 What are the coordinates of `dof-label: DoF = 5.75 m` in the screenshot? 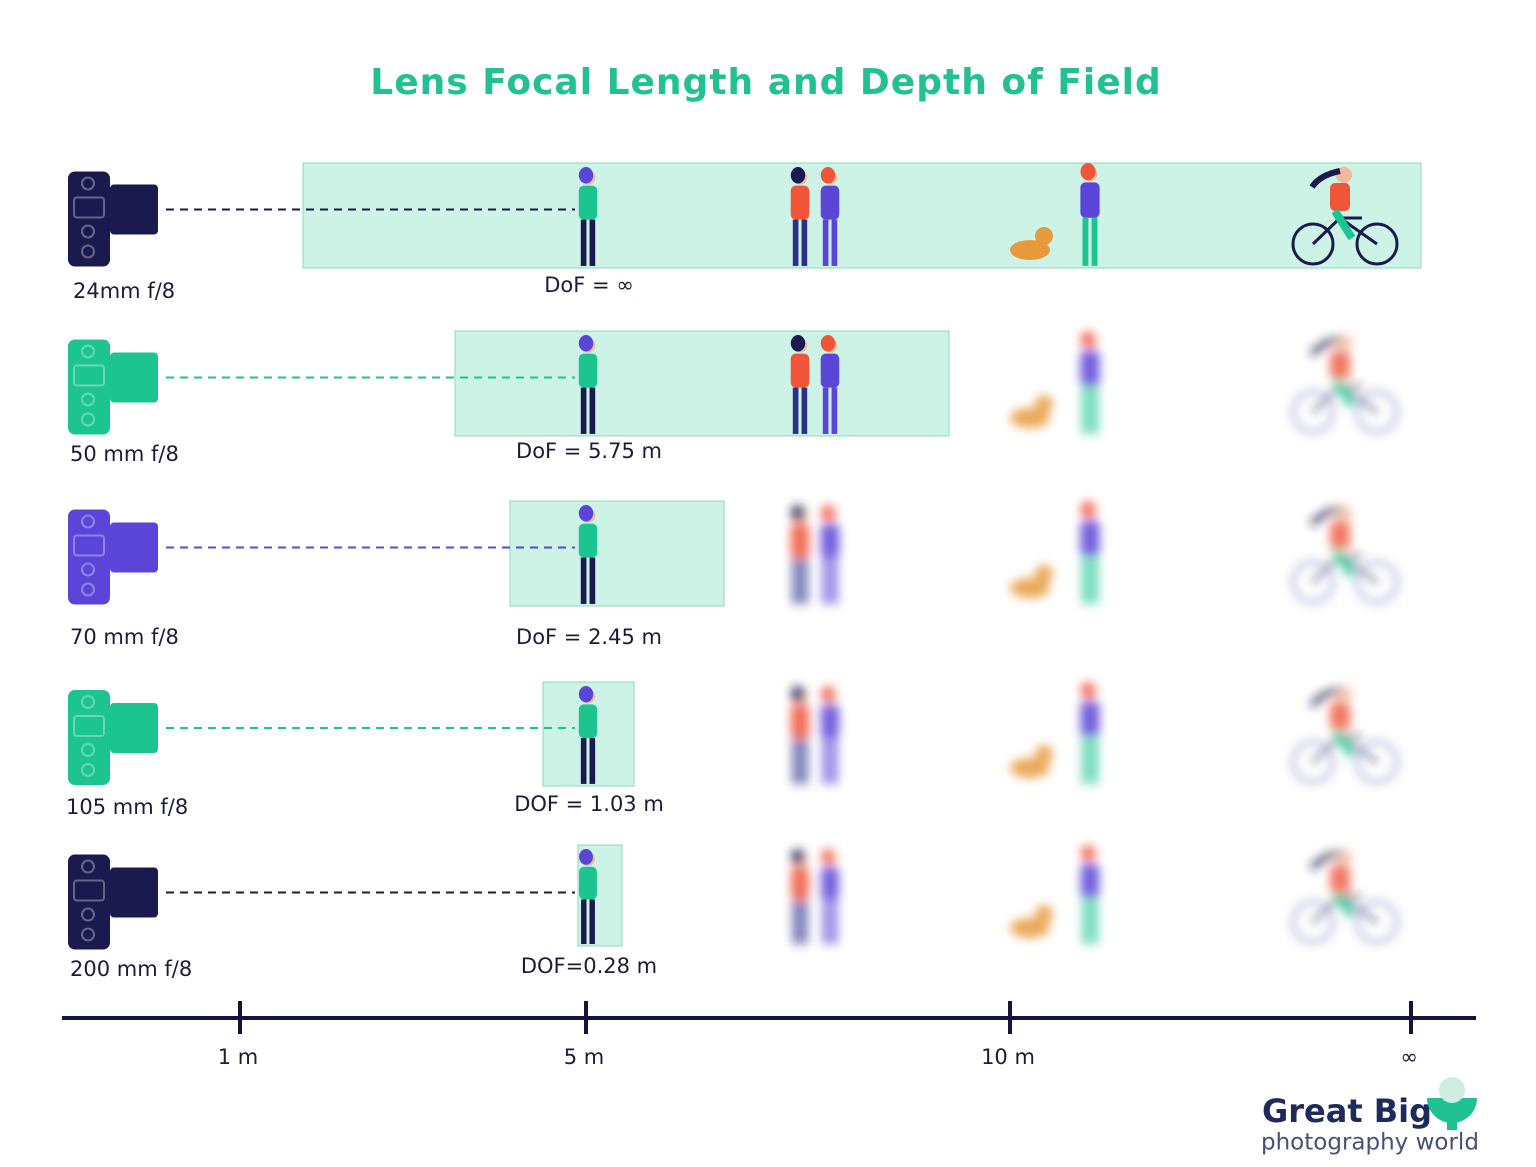 It's located at (589, 451).